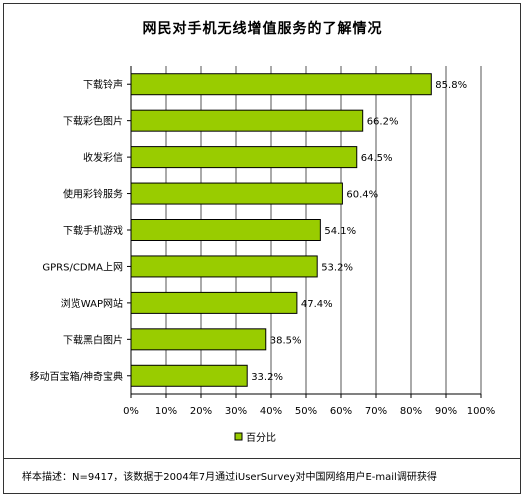  Describe the element at coordinates (261, 438) in the screenshot. I see `legend-label: 百分比` at that location.